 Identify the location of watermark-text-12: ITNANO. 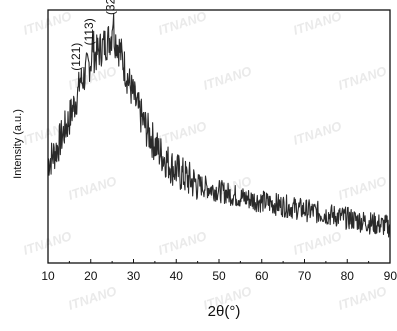
(47, 243).